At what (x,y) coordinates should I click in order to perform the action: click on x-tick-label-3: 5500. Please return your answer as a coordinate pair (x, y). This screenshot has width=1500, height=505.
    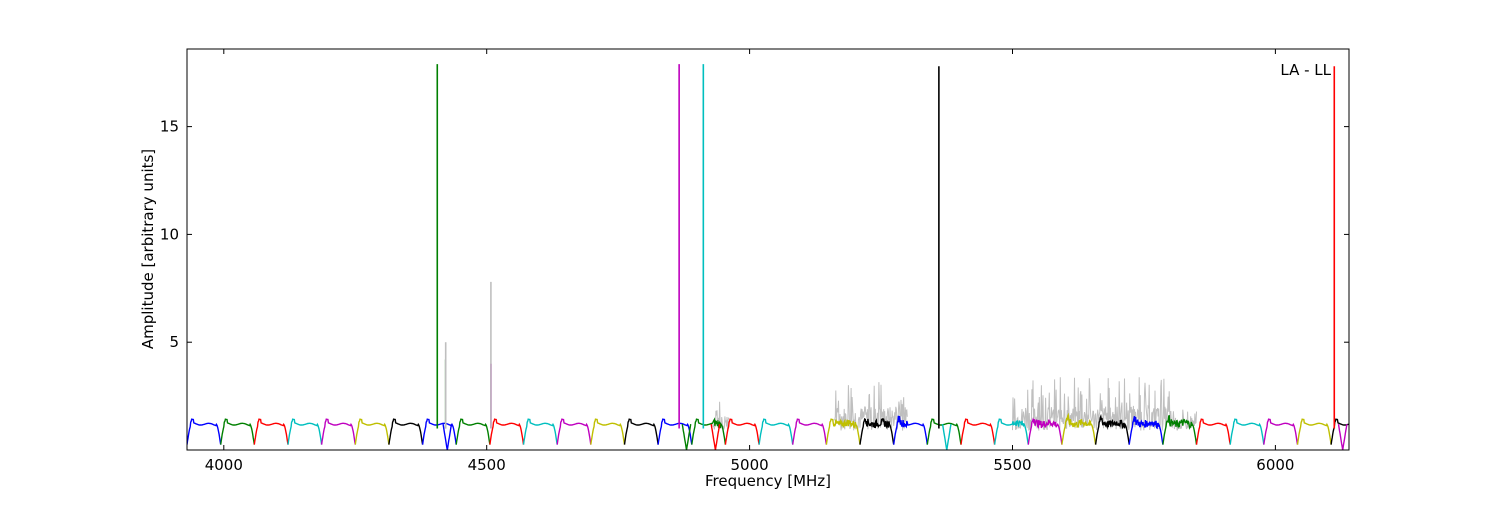
    Looking at the image, I should click on (1012, 465).